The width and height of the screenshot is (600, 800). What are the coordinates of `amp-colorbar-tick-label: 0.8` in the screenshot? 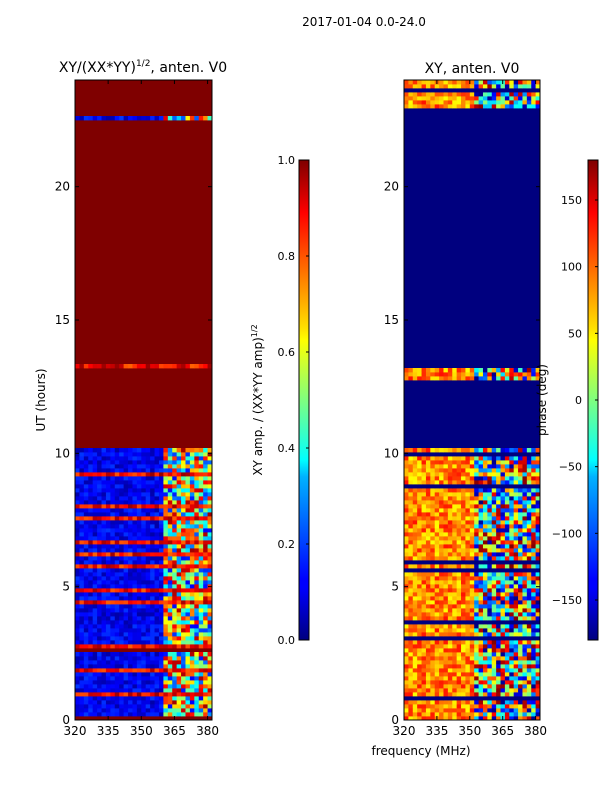 It's located at (287, 256).